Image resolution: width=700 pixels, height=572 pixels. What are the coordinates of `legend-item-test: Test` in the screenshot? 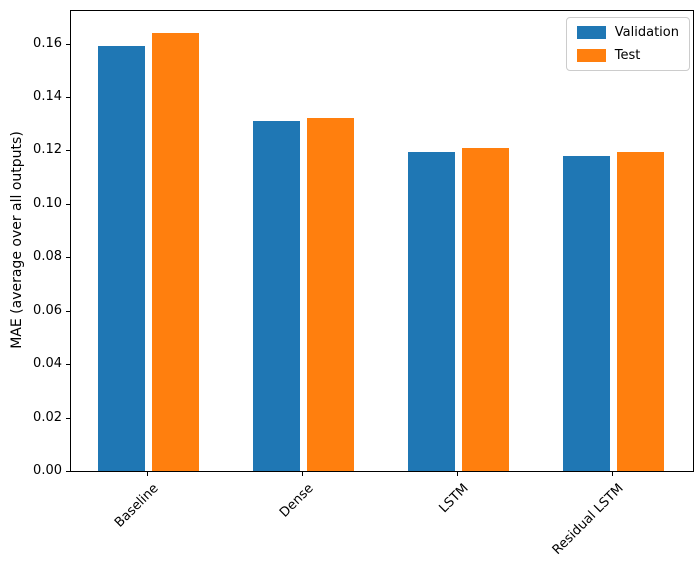 It's located at (627, 55).